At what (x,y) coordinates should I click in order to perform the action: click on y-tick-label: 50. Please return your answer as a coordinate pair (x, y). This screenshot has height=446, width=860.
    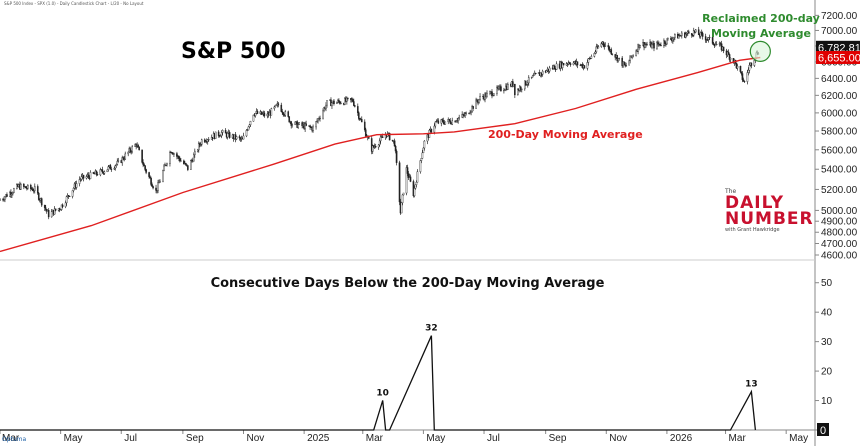
    Looking at the image, I should click on (827, 283).